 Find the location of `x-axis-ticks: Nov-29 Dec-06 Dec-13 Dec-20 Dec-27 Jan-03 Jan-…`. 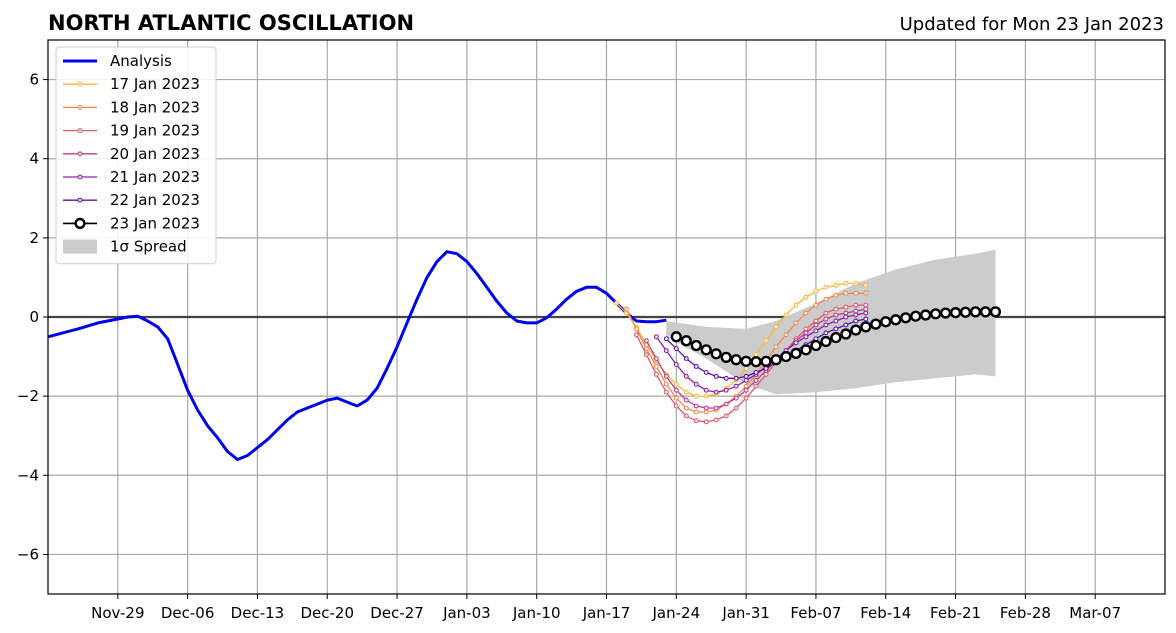

x-axis-ticks: Nov-29 Dec-06 Dec-13 Dec-20 Dec-27 Jan-03 Jan-… is located at coordinates (606, 608).